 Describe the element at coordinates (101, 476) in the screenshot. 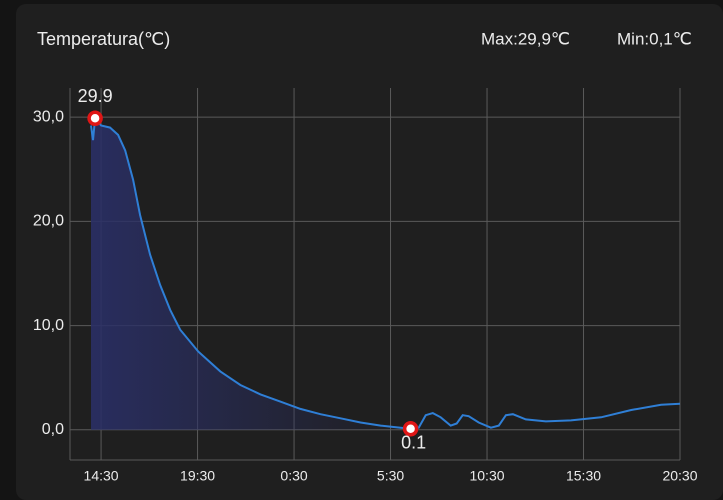

I see `x-tick-label: 14:30` at that location.